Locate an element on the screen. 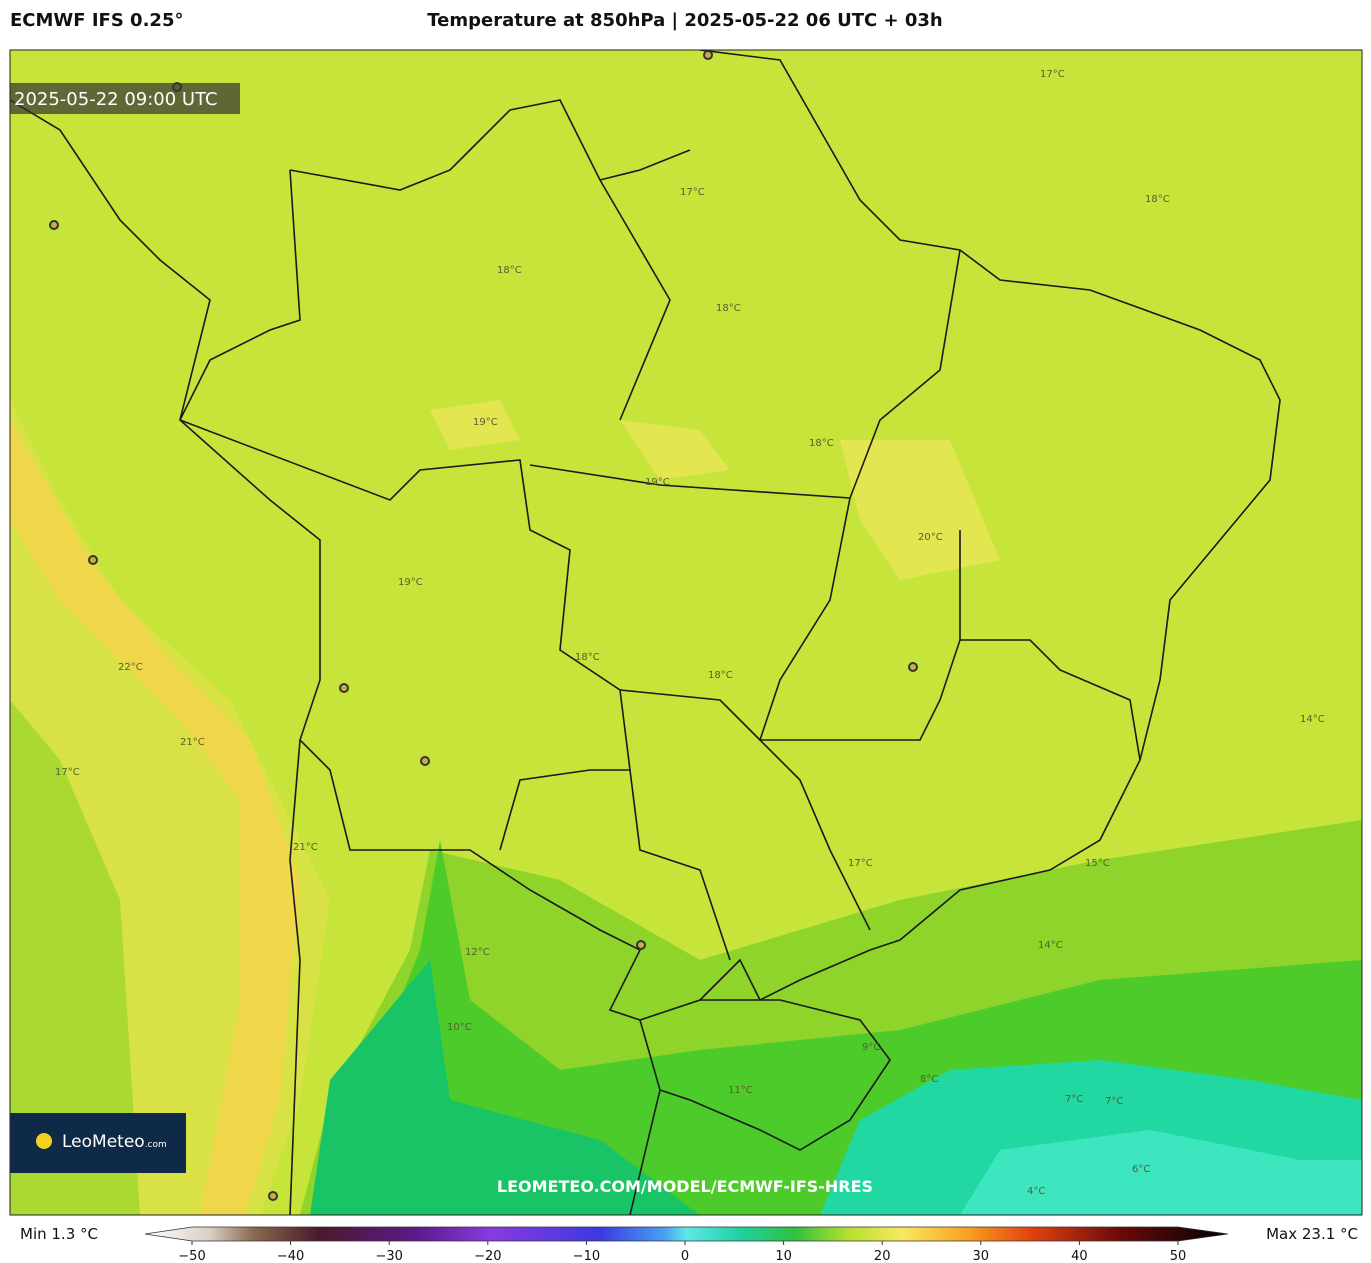 The image size is (1371, 1263). tick-label: 0 is located at coordinates (685, 1256).